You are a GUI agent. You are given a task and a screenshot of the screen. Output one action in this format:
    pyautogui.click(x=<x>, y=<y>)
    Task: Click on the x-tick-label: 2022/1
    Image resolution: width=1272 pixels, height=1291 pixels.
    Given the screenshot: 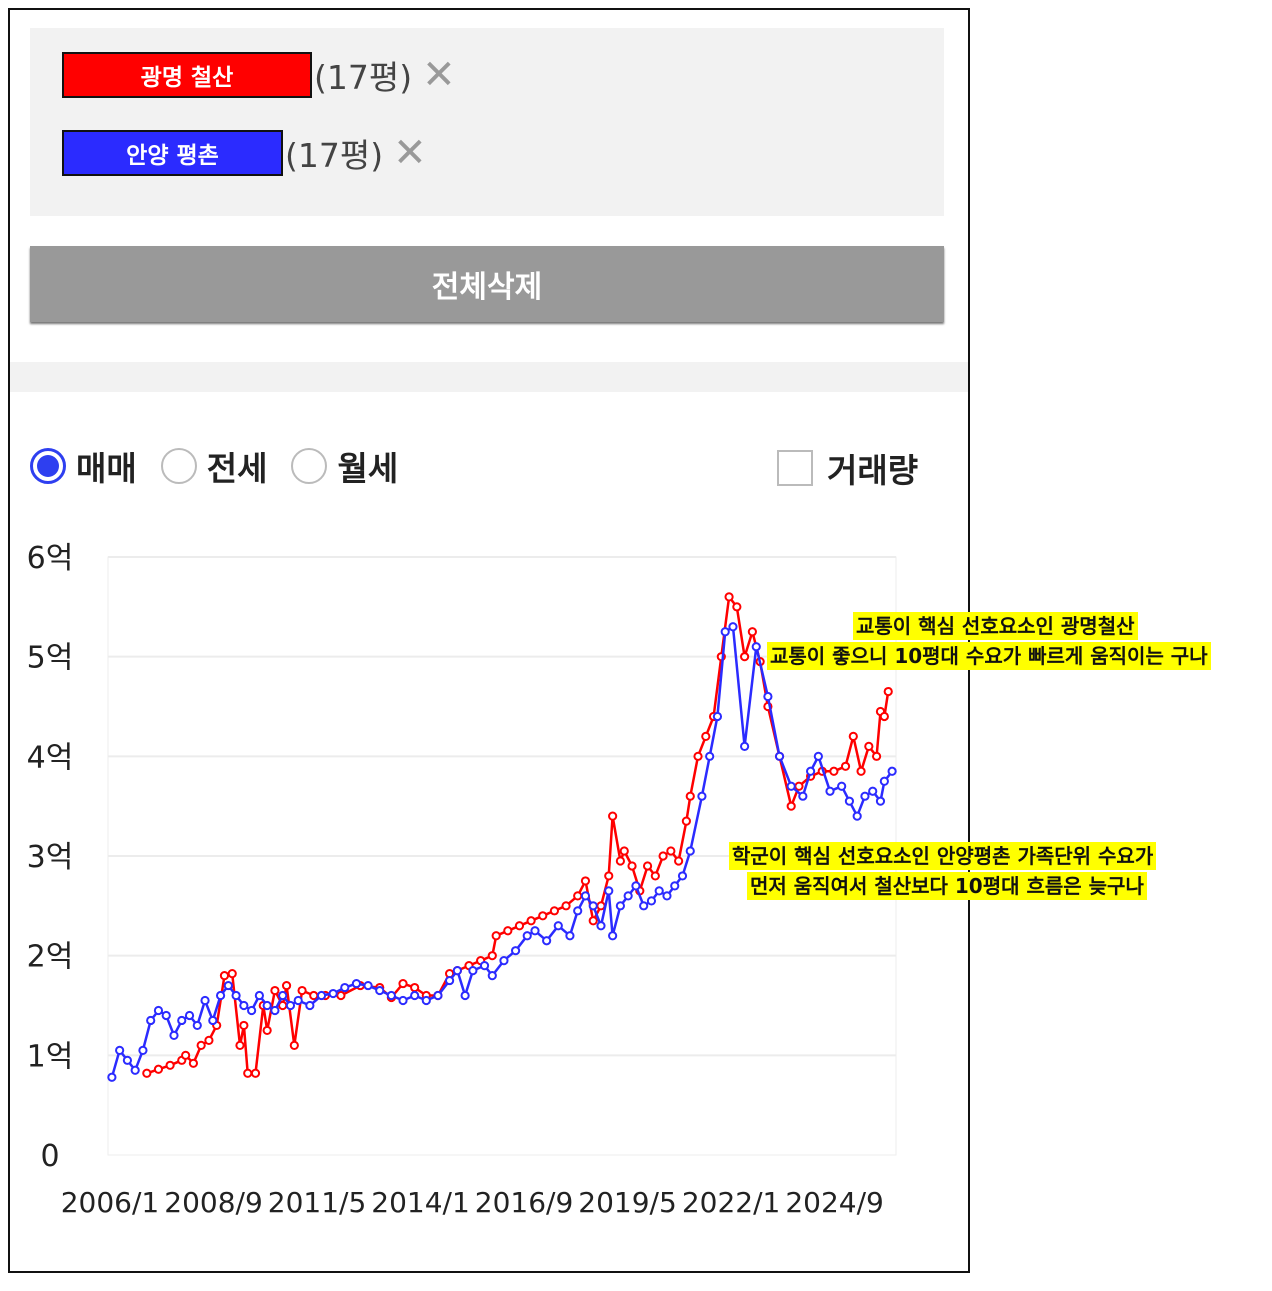 What is the action you would take?
    pyautogui.click(x=731, y=1202)
    